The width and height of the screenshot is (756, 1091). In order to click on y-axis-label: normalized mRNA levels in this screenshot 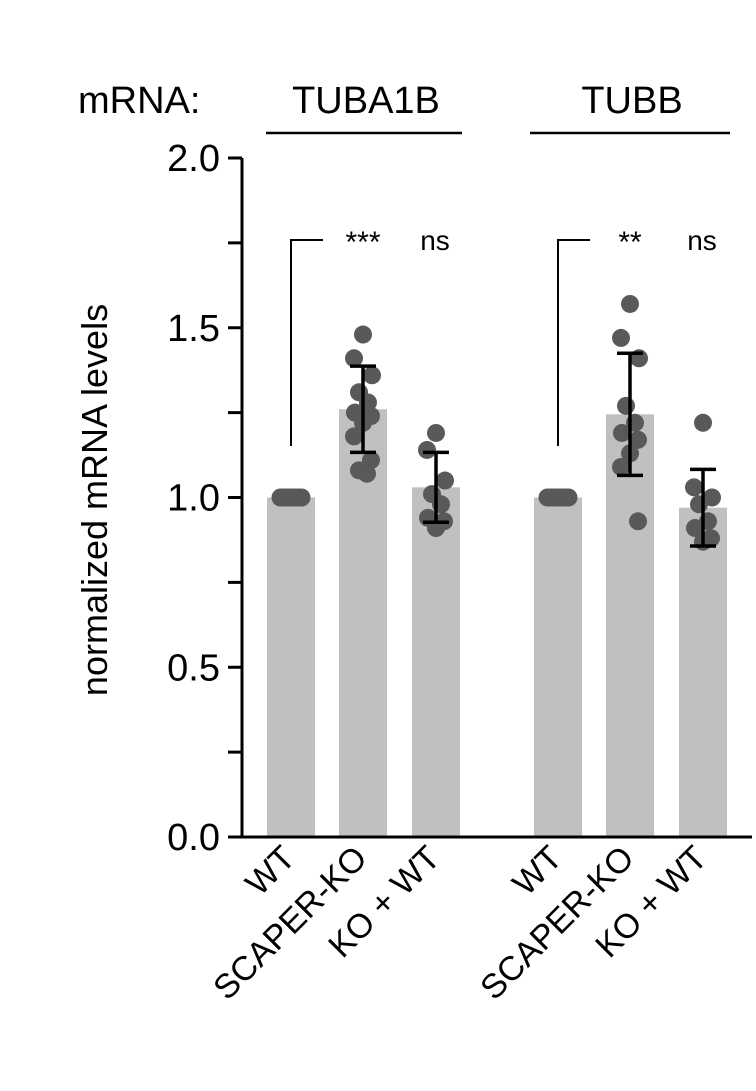, I will do `click(94, 500)`.